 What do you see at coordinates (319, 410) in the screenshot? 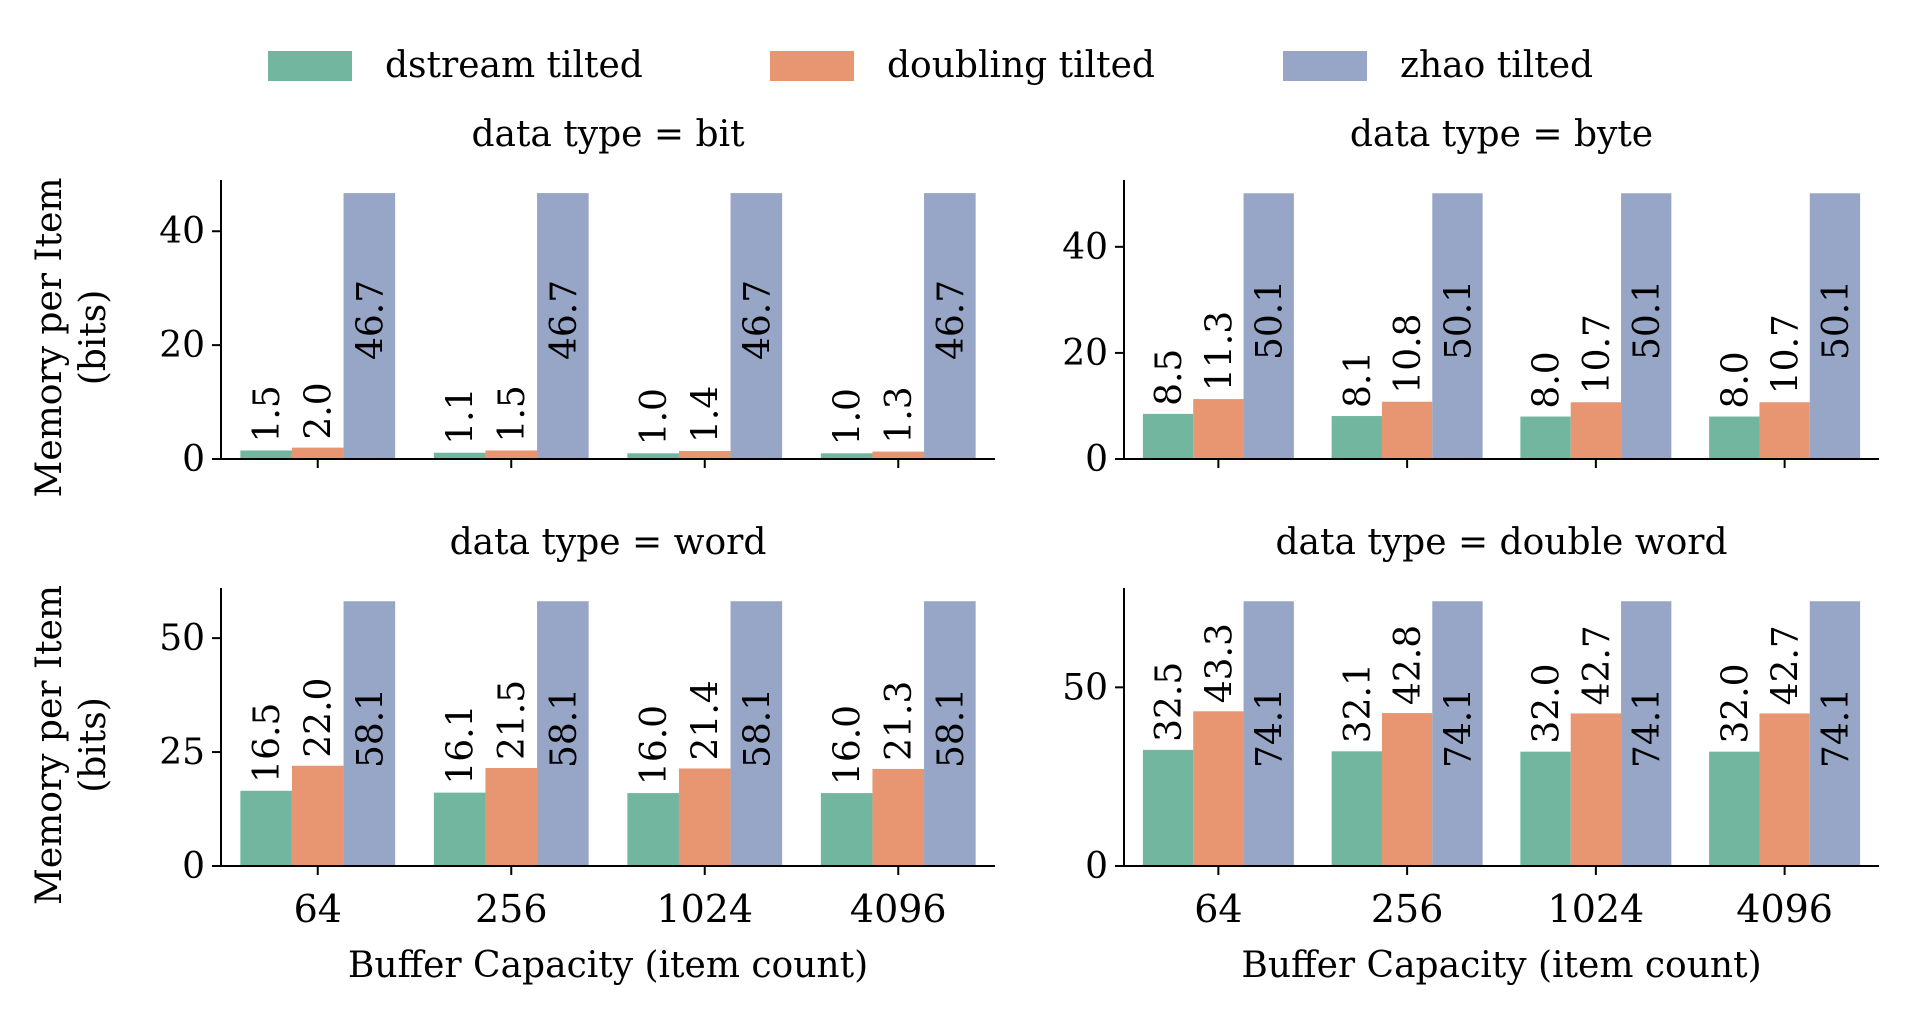
I see `value-label-1-0: 2.0` at bounding box center [319, 410].